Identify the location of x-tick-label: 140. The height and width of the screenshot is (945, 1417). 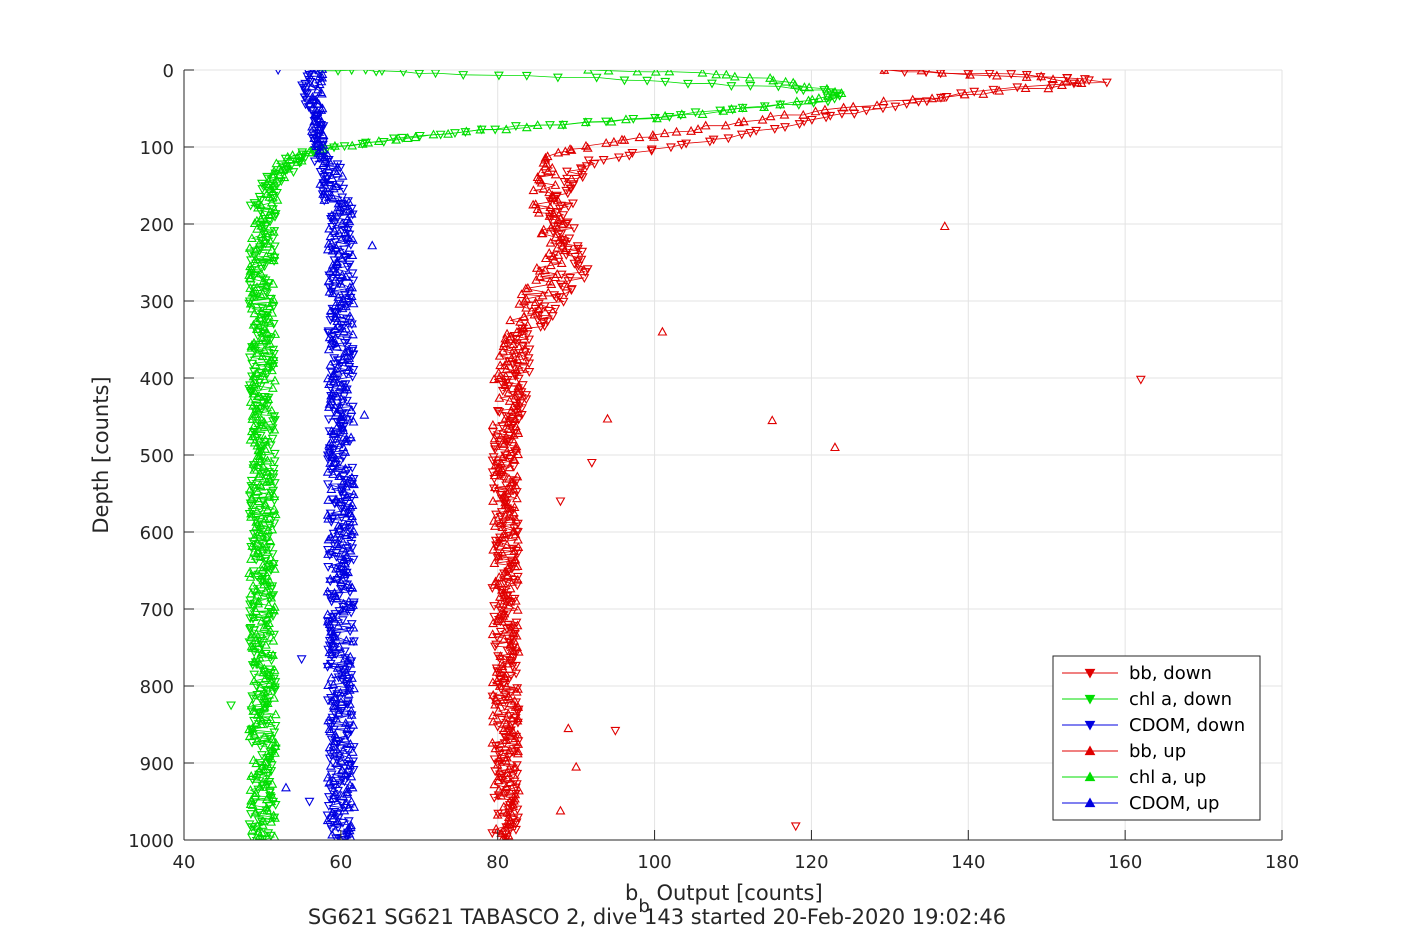
(968, 862).